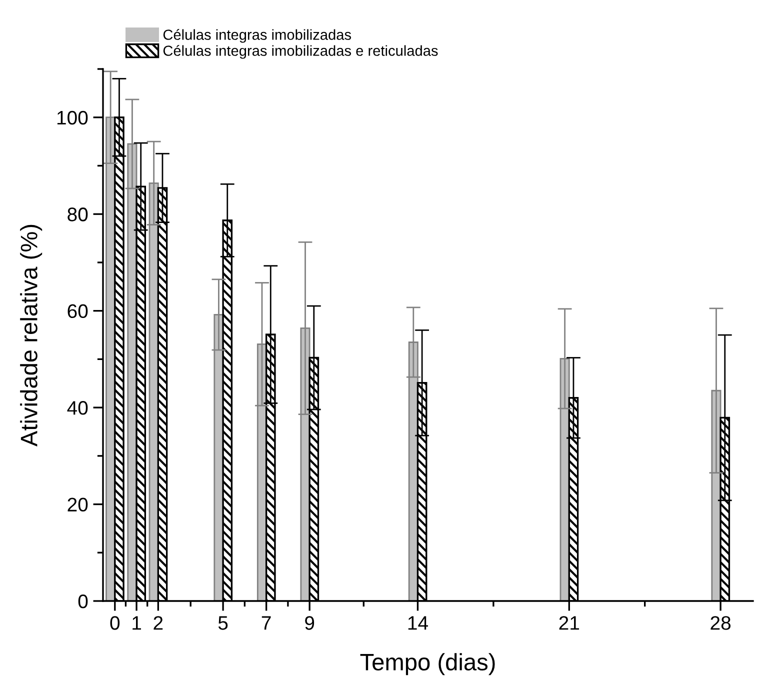 This screenshot has width=758, height=684. I want to click on y-tick-label: 20, so click(78, 505).